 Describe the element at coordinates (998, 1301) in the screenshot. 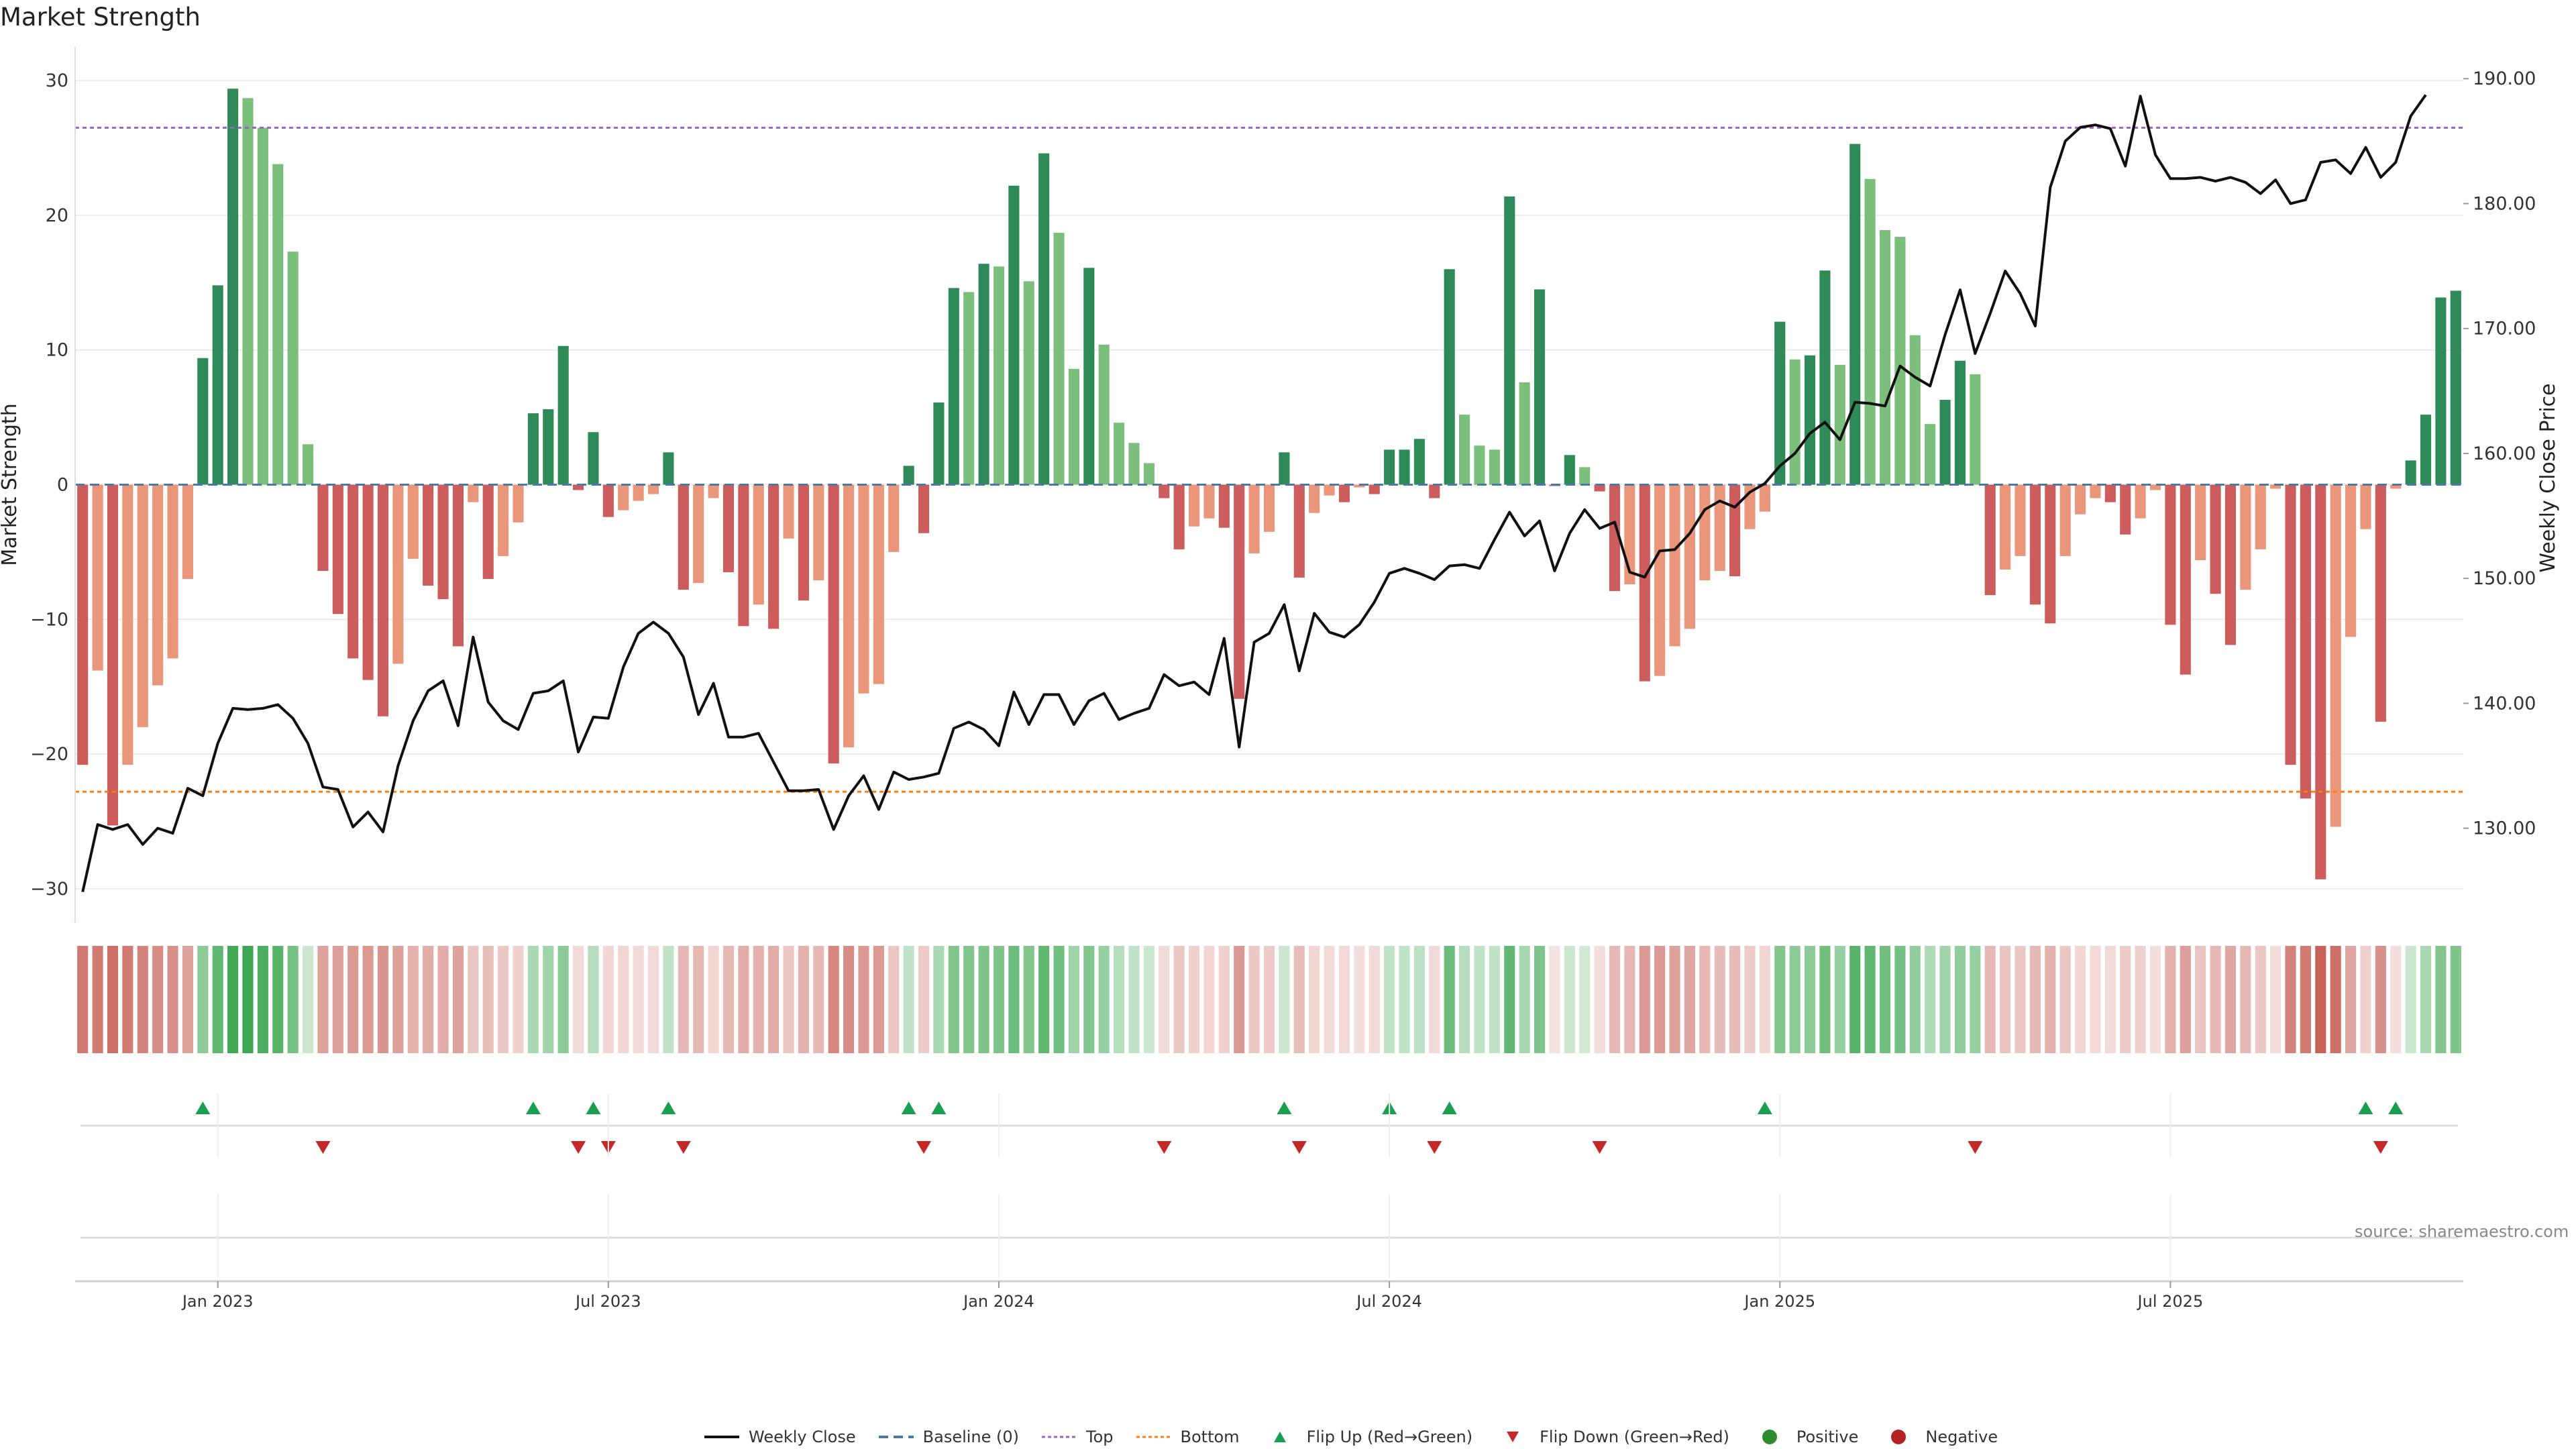

I see `x-tick-label: Jan 2024` at that location.